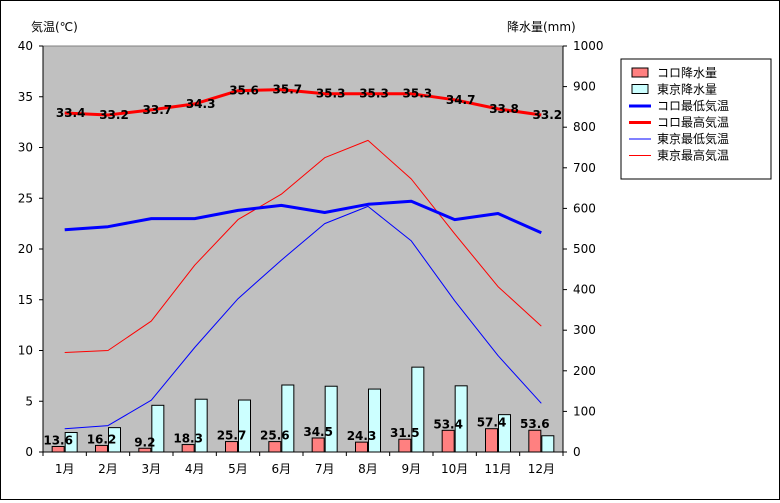  What do you see at coordinates (25, 300) in the screenshot?
I see `y-left-tick-label: 15` at bounding box center [25, 300].